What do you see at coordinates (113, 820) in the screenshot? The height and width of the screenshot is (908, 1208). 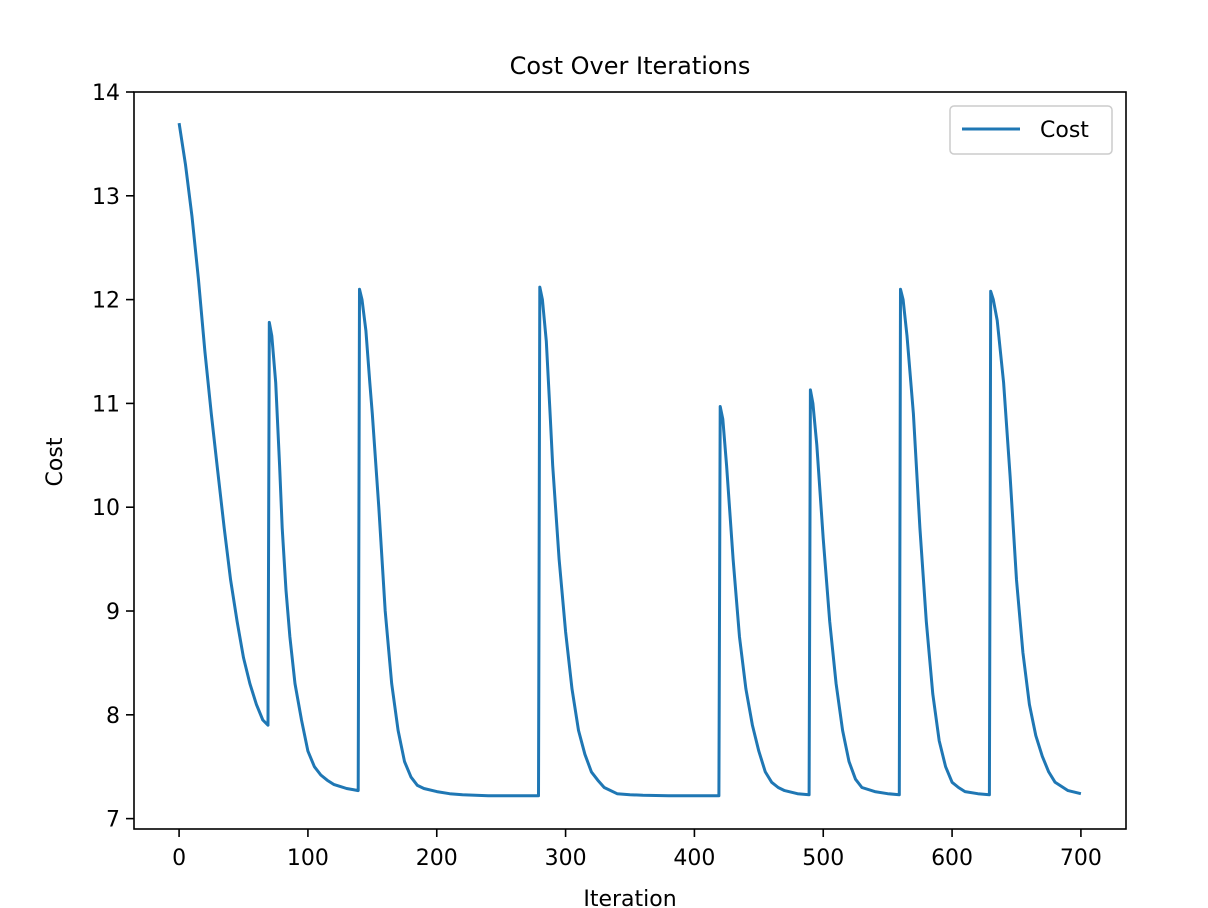 I see `y-tick-label: 7` at bounding box center [113, 820].